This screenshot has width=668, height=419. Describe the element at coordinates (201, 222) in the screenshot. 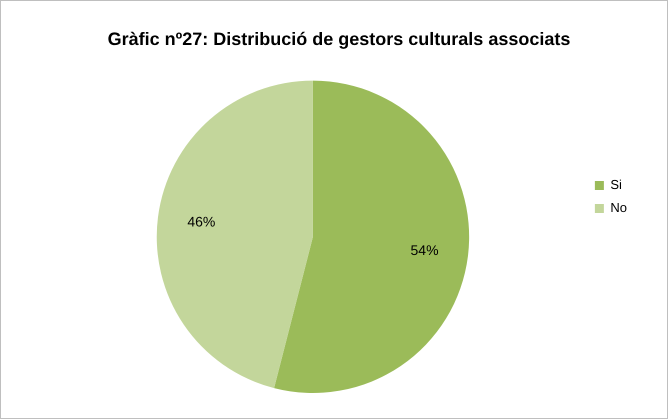

I see `data-label: 46%` at that location.